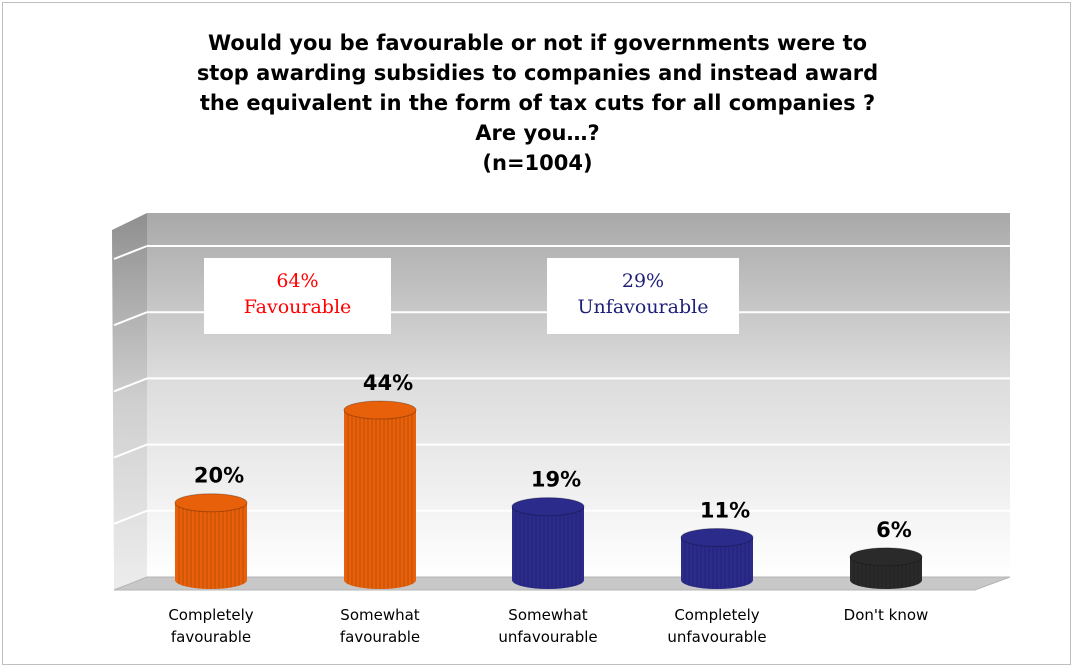  Describe the element at coordinates (211, 626) in the screenshot. I see `category-label: Completely favourable` at that location.